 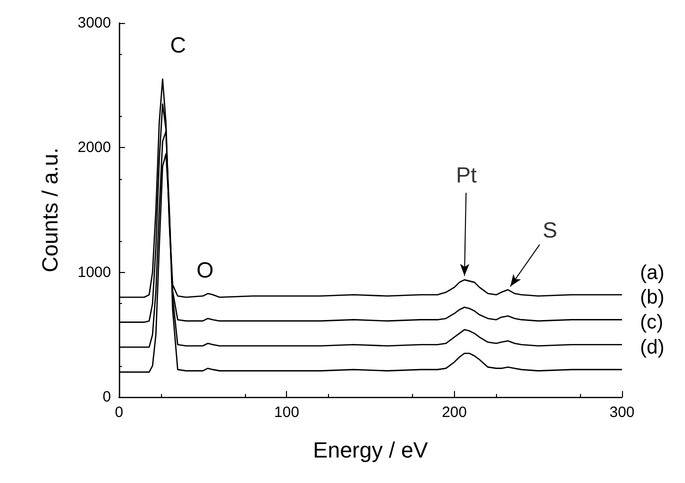 What do you see at coordinates (652, 347) in the screenshot?
I see `series-label: (d)` at bounding box center [652, 347].